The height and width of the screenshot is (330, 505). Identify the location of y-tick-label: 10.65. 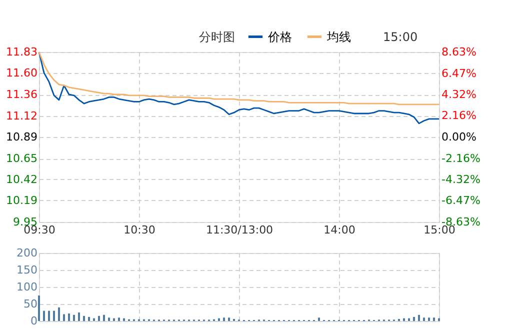
(22, 159).